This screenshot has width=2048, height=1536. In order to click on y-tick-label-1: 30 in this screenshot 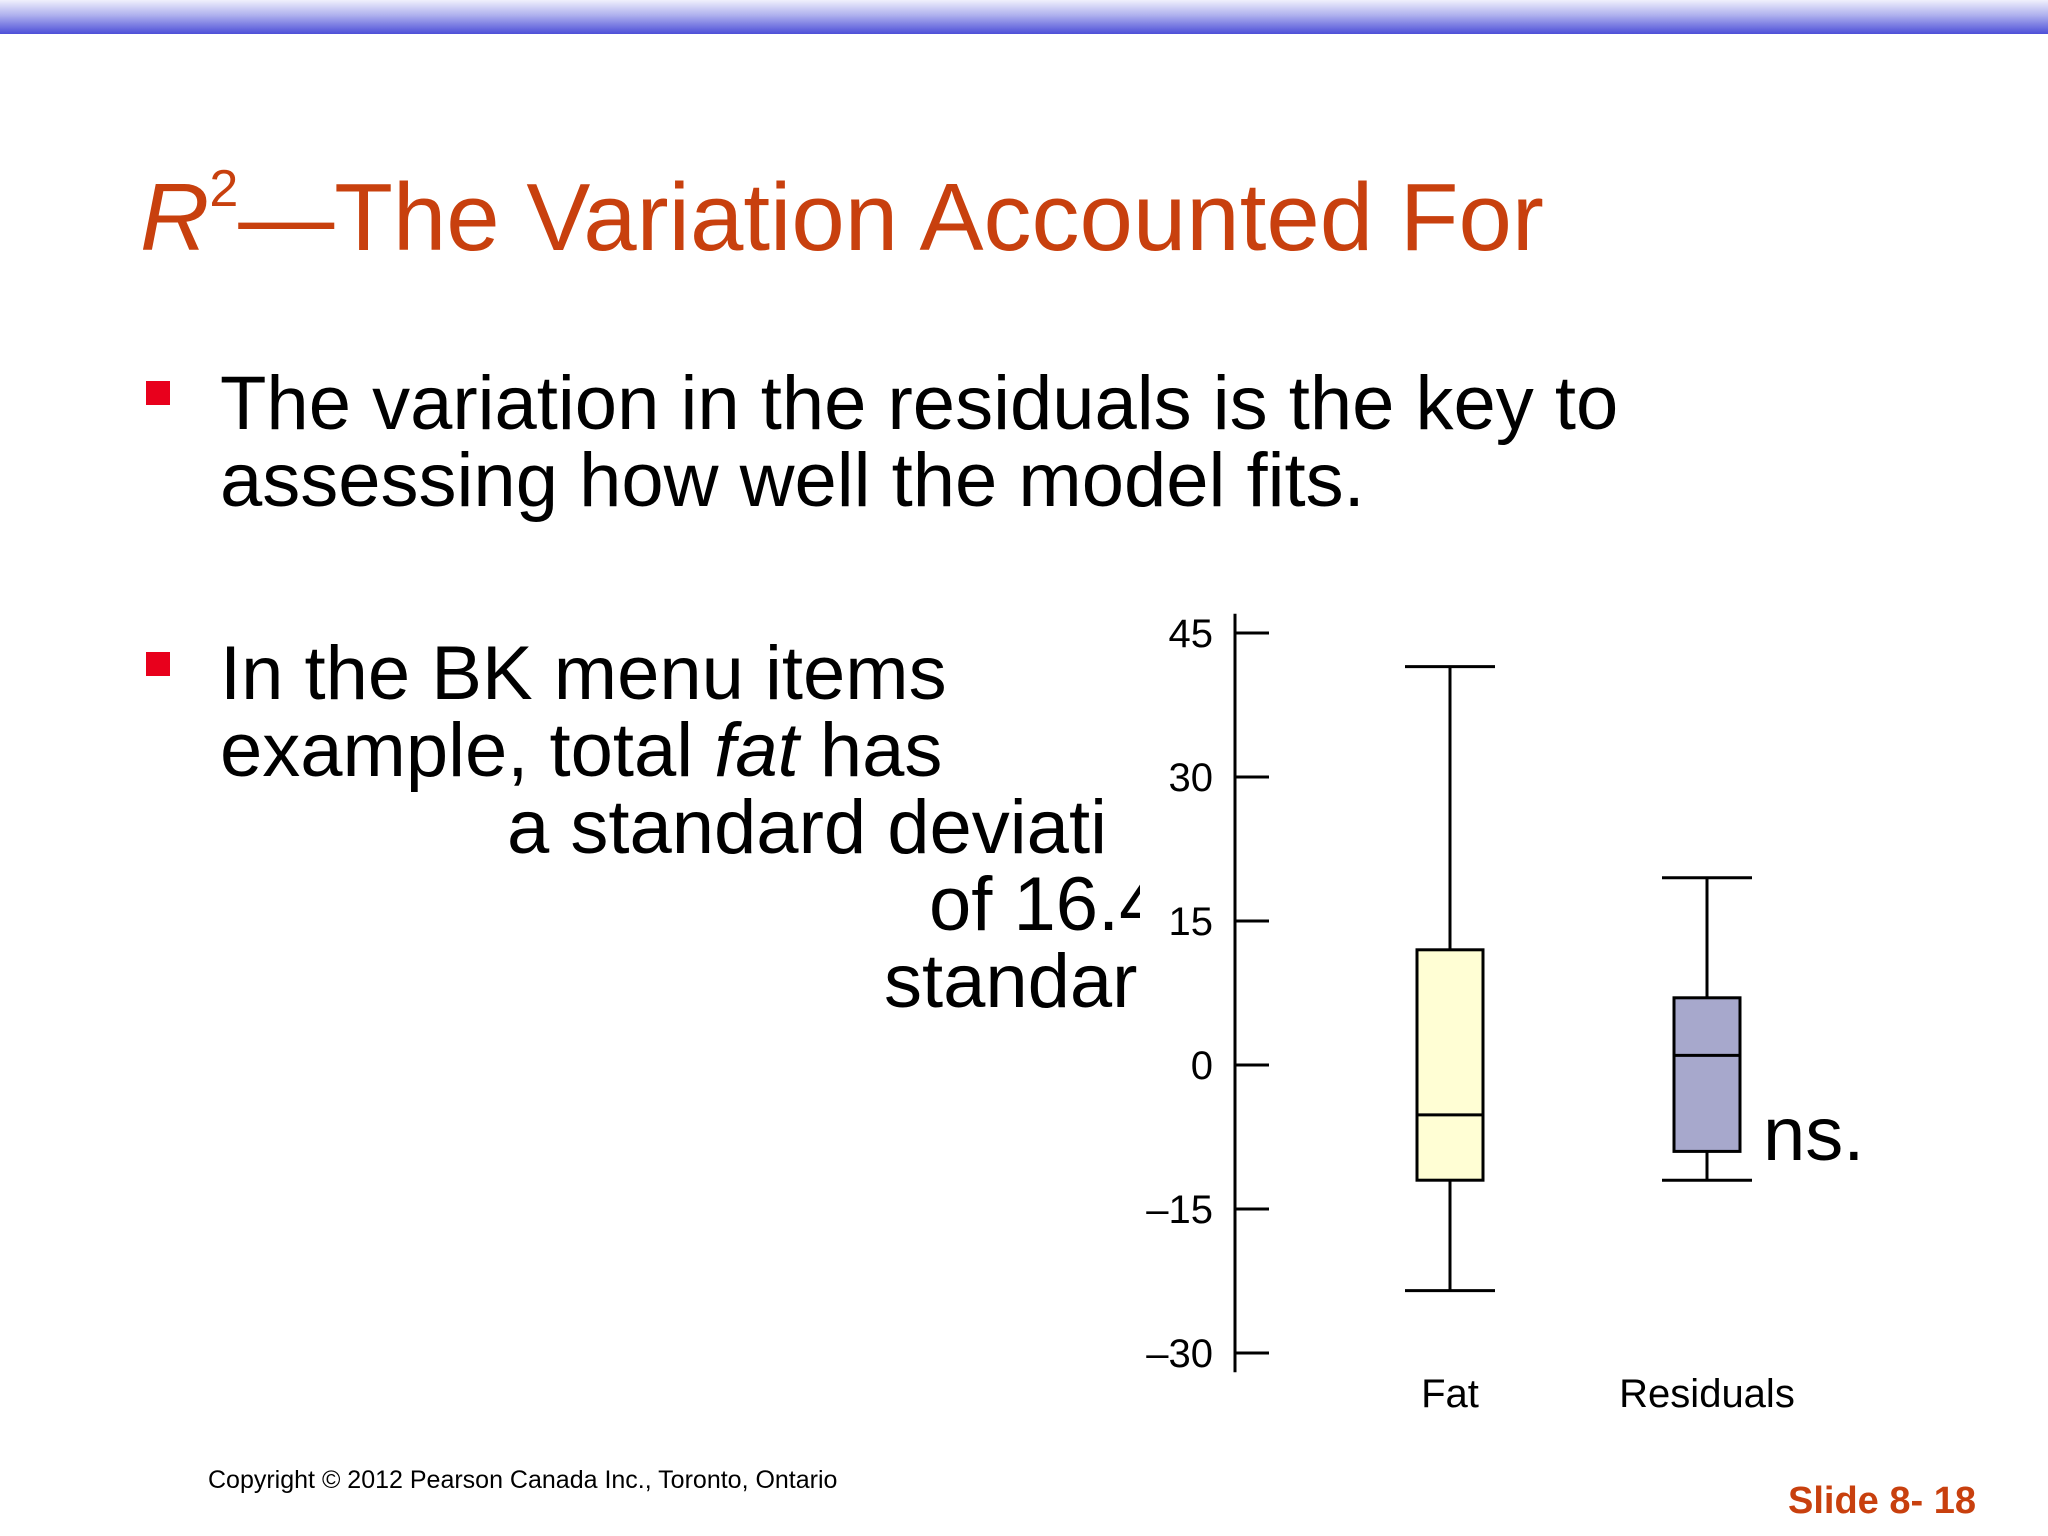, I will do `click(1191, 778)`.